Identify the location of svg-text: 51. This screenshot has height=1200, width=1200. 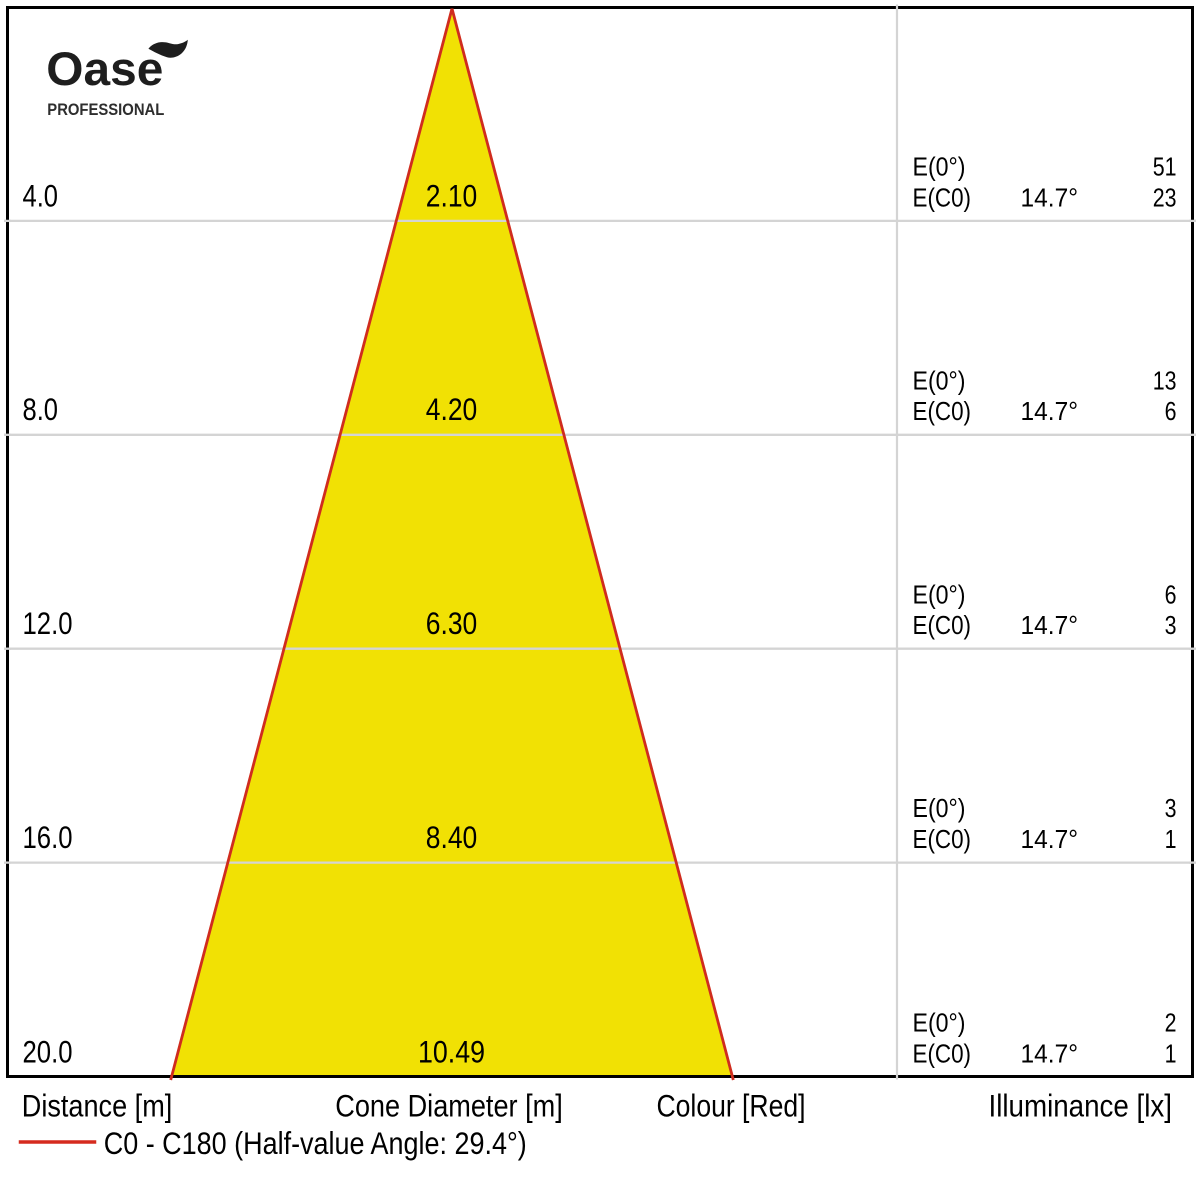
(1165, 168).